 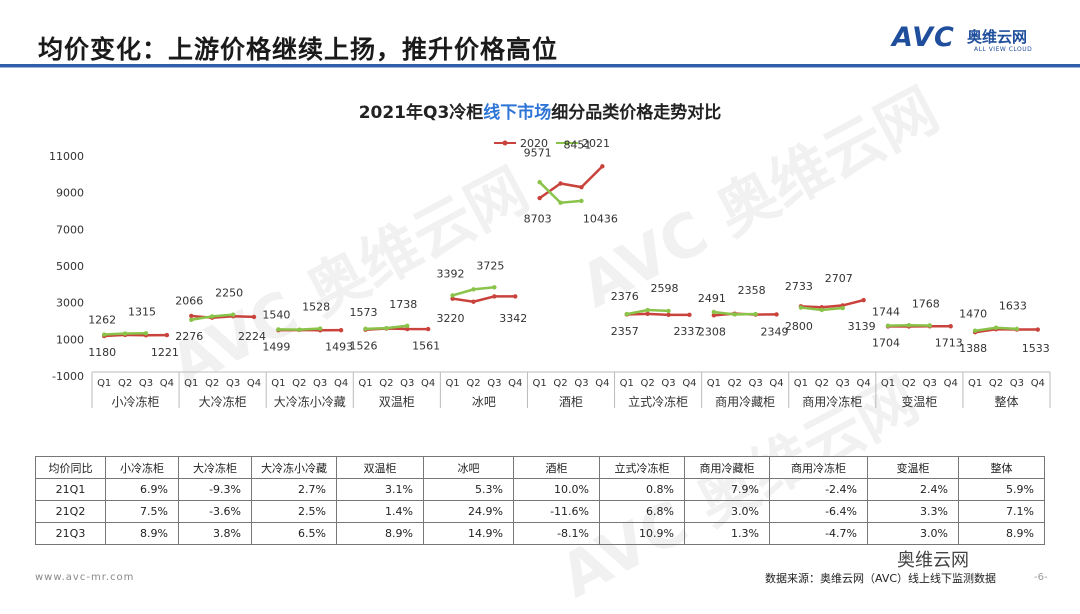 I want to click on data-label-2020: 1704, so click(x=886, y=343).